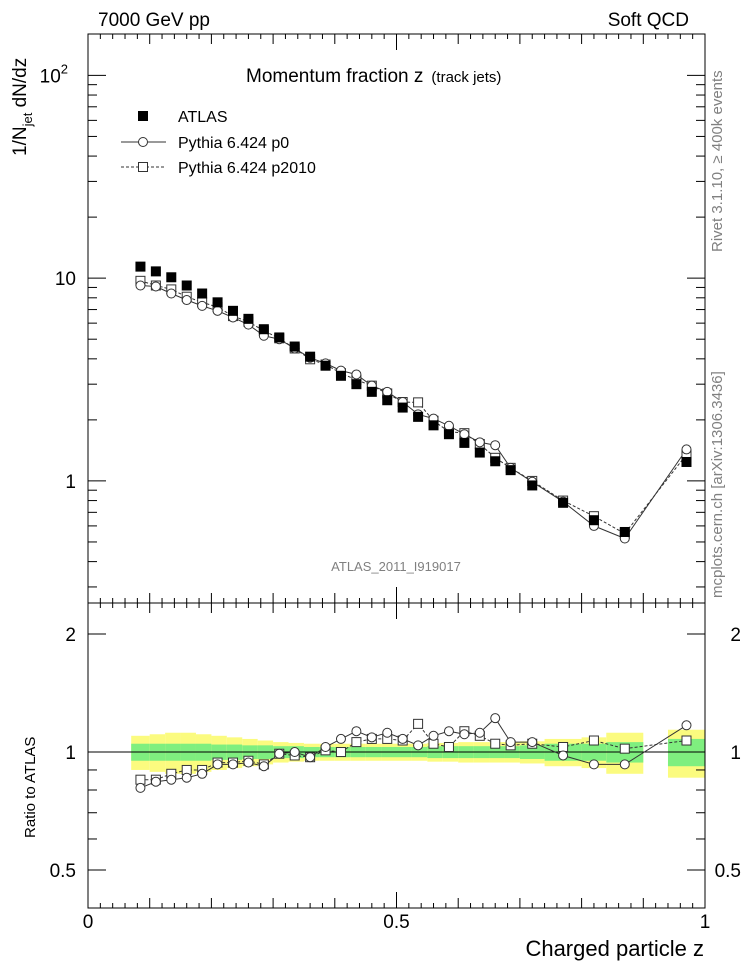  I want to click on legend-p0-marker, so click(143, 142).